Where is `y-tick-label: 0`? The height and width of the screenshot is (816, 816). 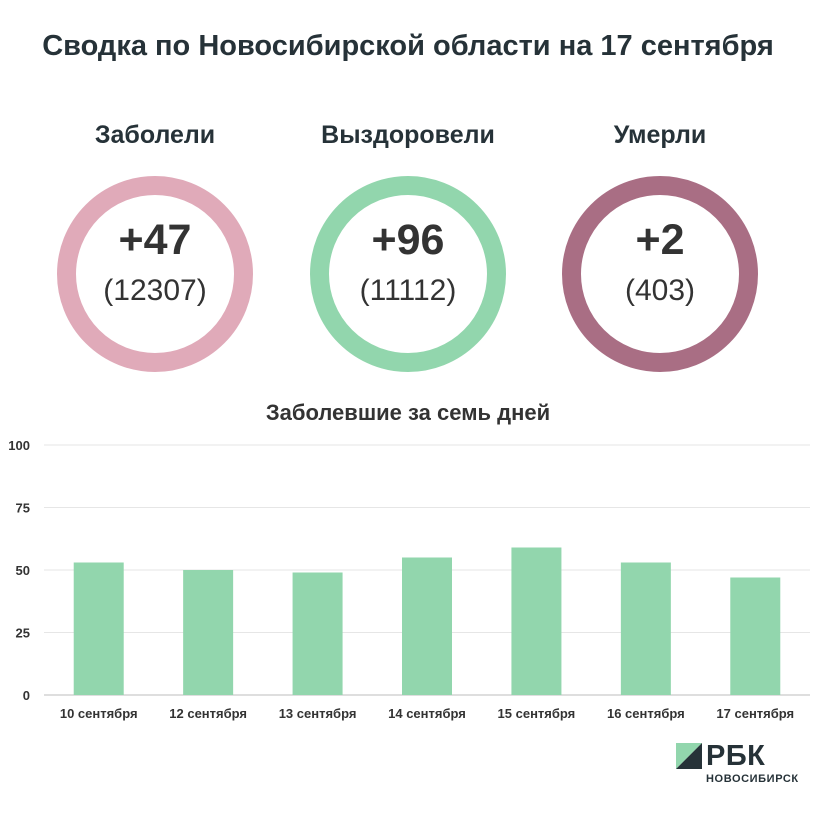 y-tick-label: 0 is located at coordinates (26, 695).